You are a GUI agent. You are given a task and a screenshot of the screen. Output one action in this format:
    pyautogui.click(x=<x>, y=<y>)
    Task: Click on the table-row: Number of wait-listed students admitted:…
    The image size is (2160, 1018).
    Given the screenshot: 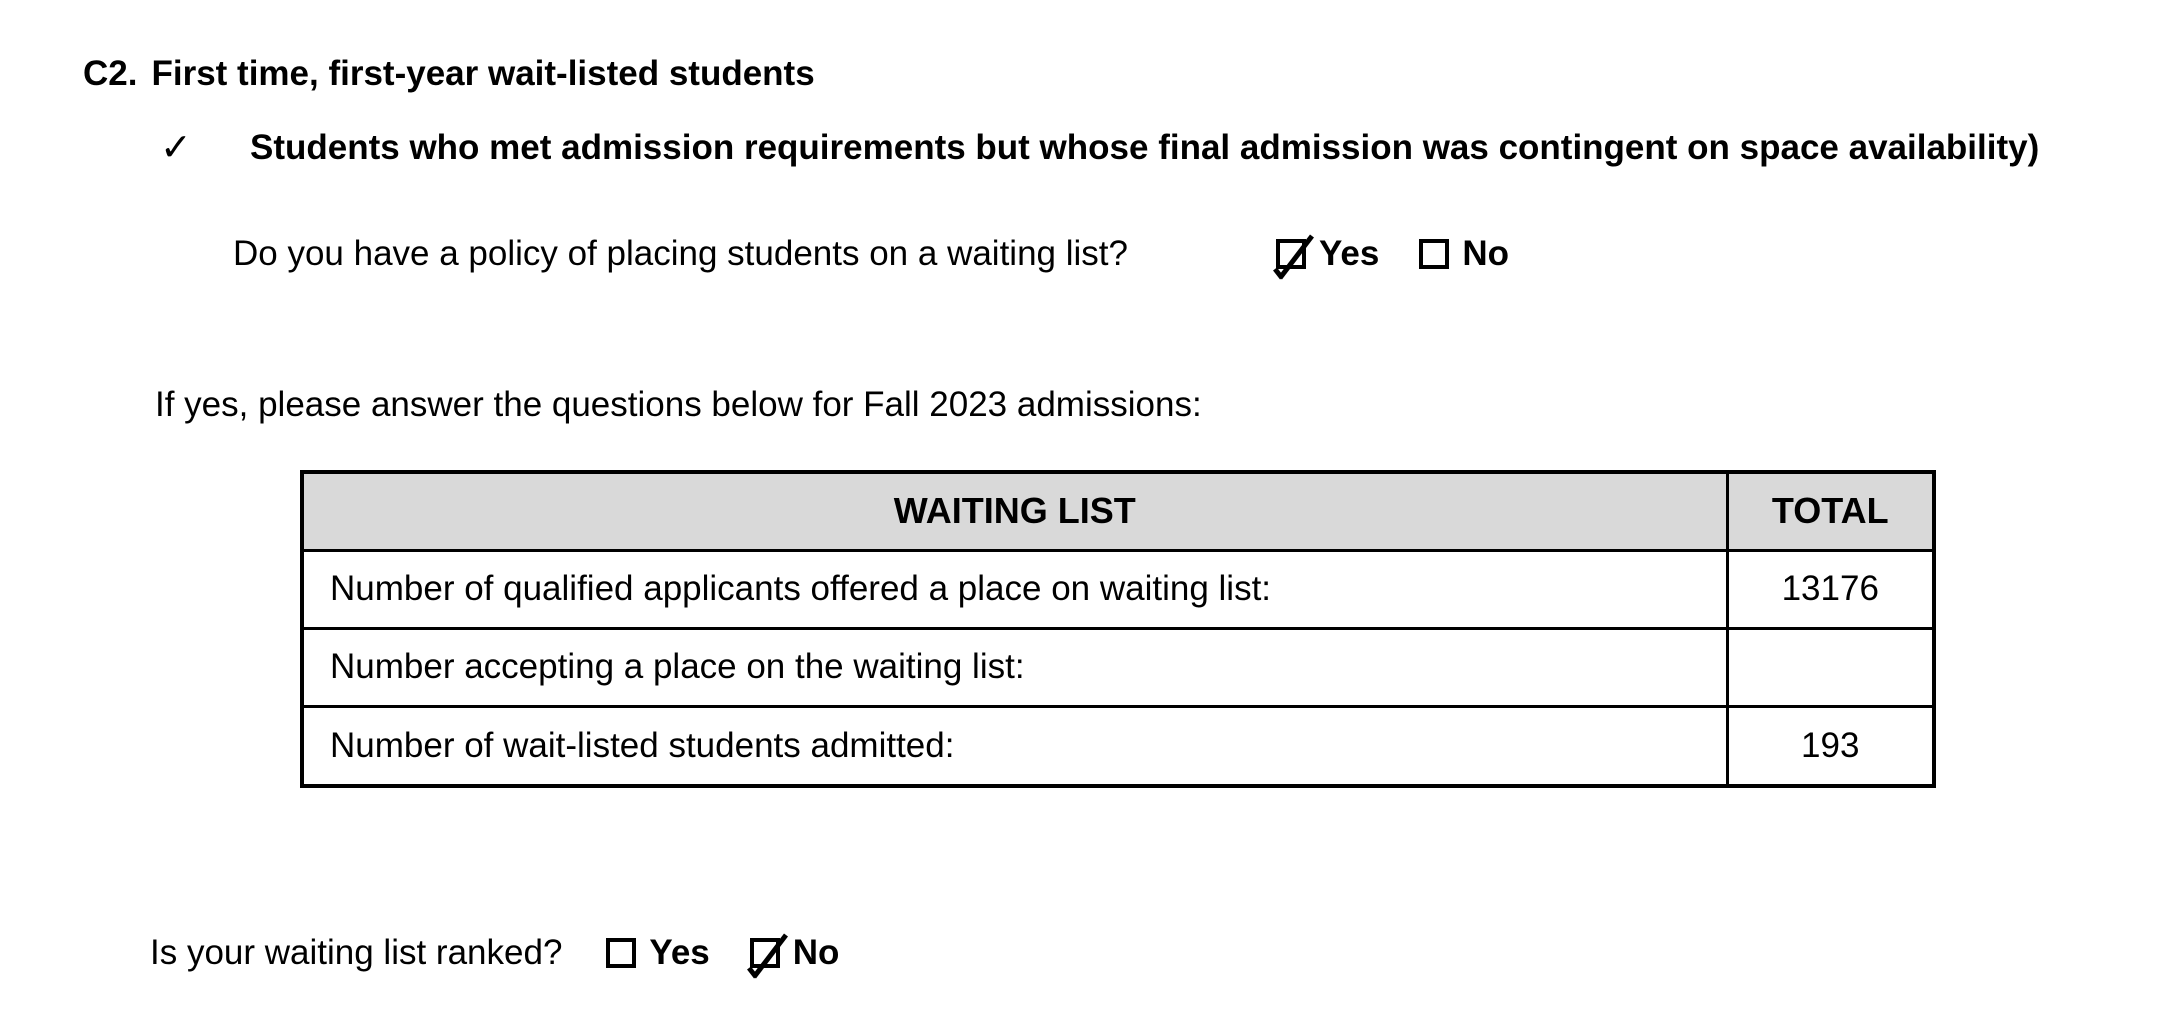 What is the action you would take?
    pyautogui.click(x=1118, y=746)
    